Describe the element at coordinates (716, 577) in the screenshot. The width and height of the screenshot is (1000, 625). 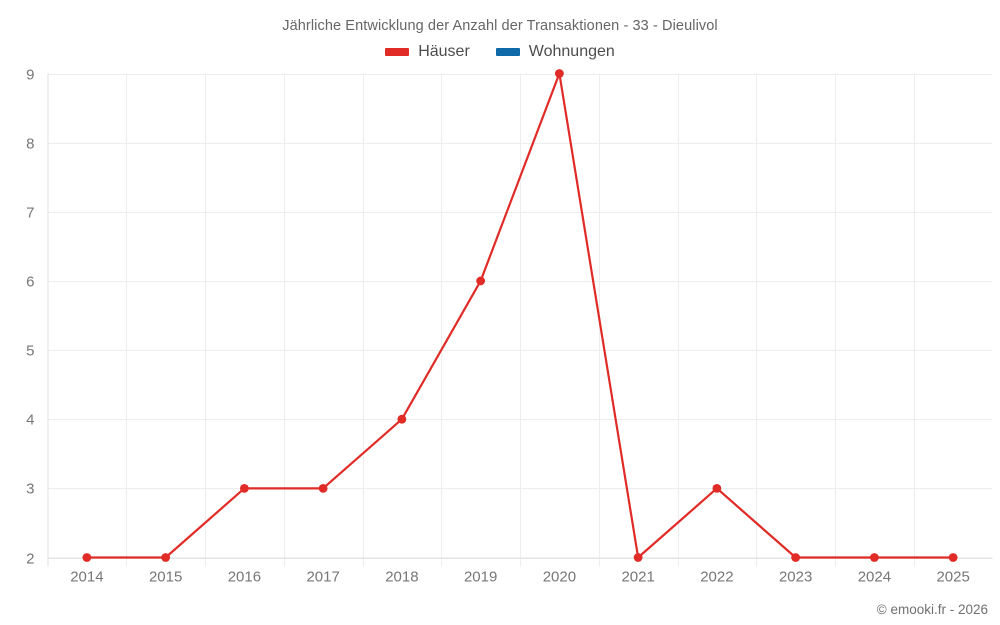
I see `x-tick-label: 2022` at that location.